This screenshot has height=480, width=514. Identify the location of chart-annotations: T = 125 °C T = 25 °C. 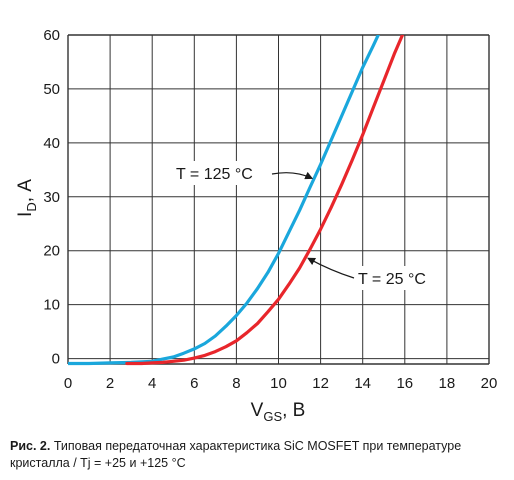
(305, 225).